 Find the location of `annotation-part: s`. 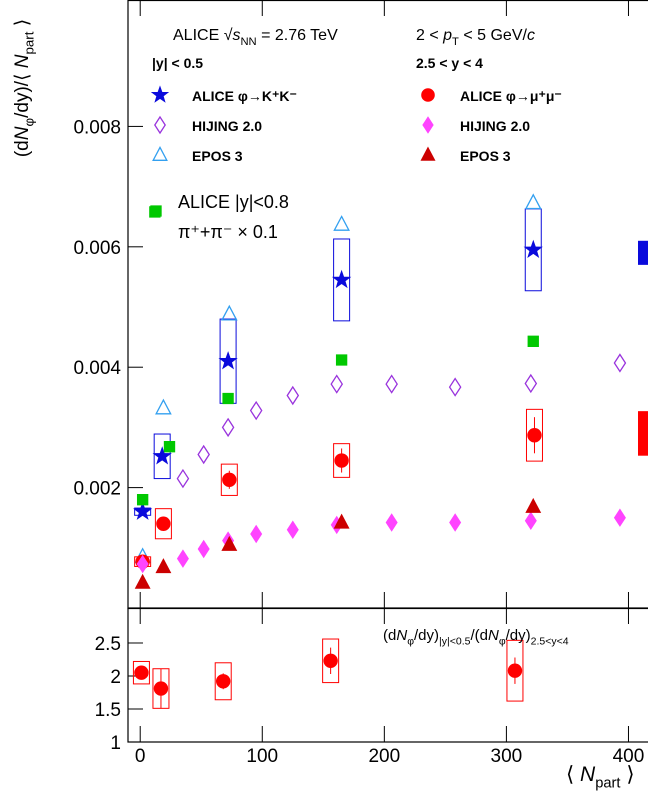

annotation-part: s is located at coordinates (236, 35).